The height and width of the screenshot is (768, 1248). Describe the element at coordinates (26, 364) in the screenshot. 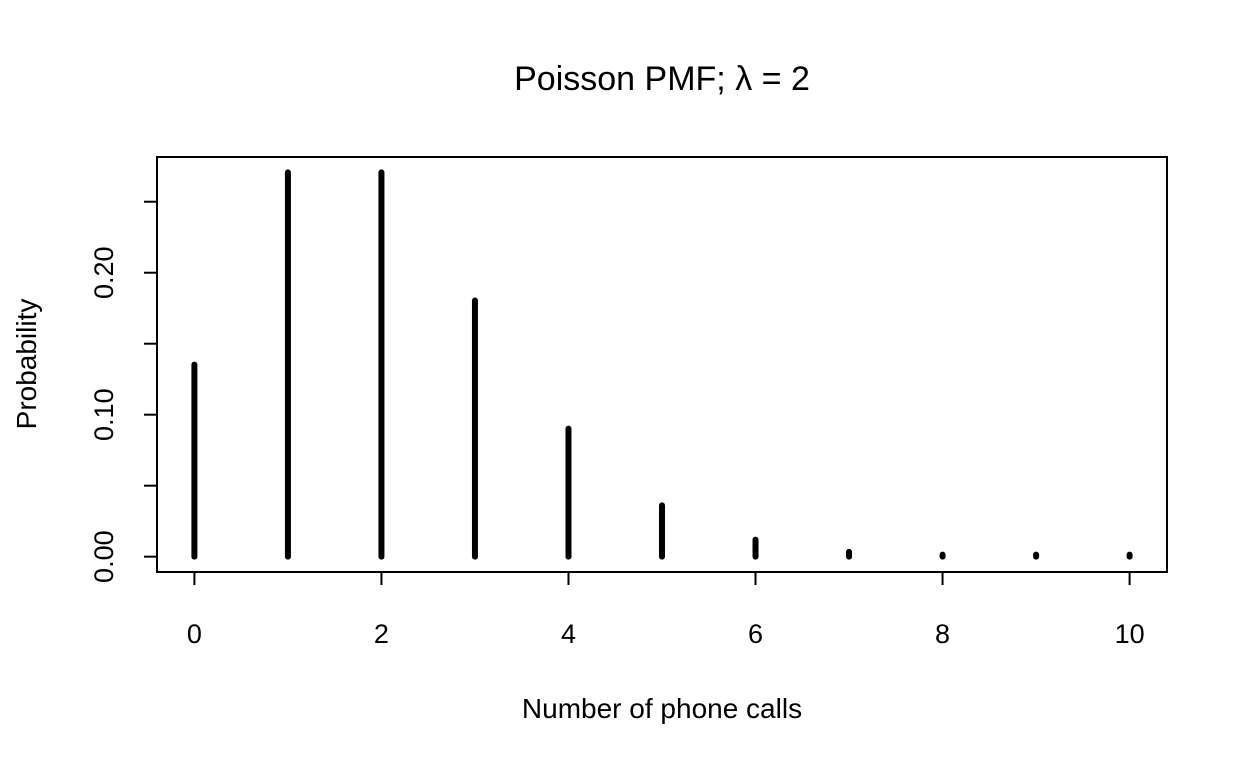

I see `y-axis-title: Probability` at that location.